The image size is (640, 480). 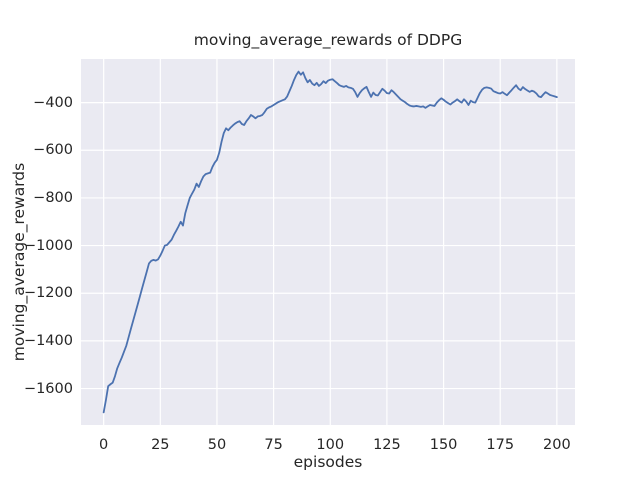 I want to click on y-tick-label: −800, so click(x=53, y=197).